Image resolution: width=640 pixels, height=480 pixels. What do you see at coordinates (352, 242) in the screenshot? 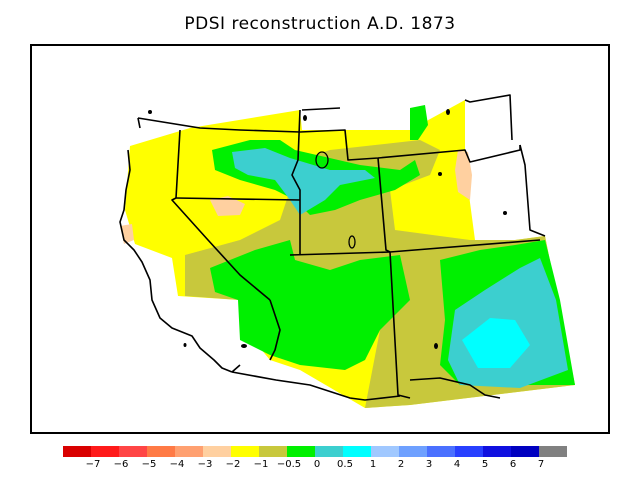
I see `lake-pw` at bounding box center [352, 242].